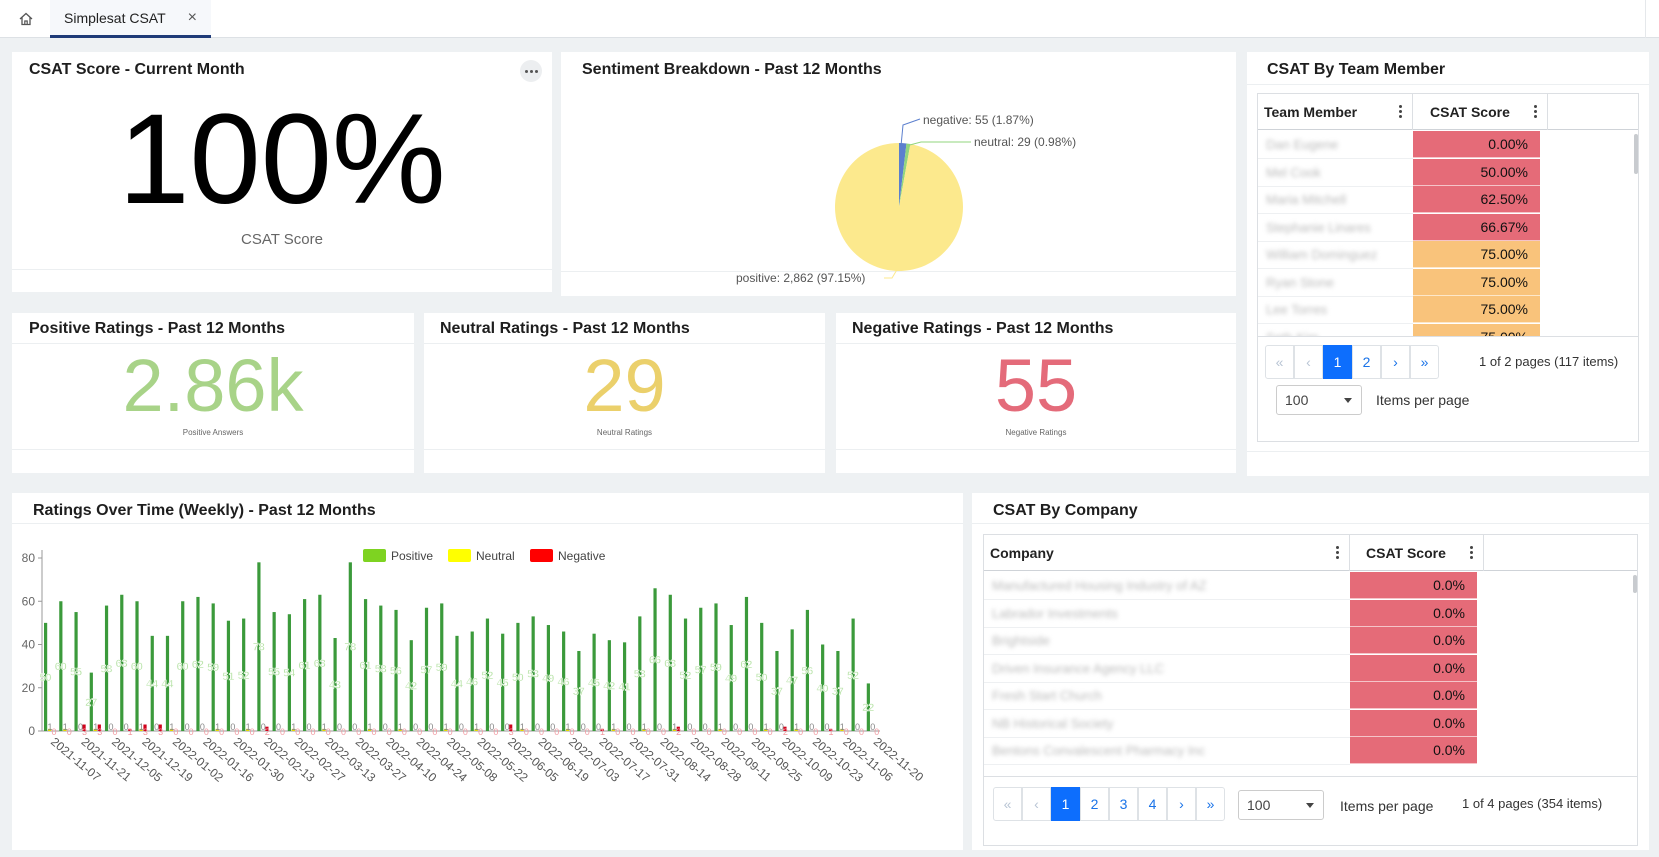  What do you see at coordinates (1308, 696) in the screenshot?
I see `table-row: Fresh Start Church 0.0%` at bounding box center [1308, 696].